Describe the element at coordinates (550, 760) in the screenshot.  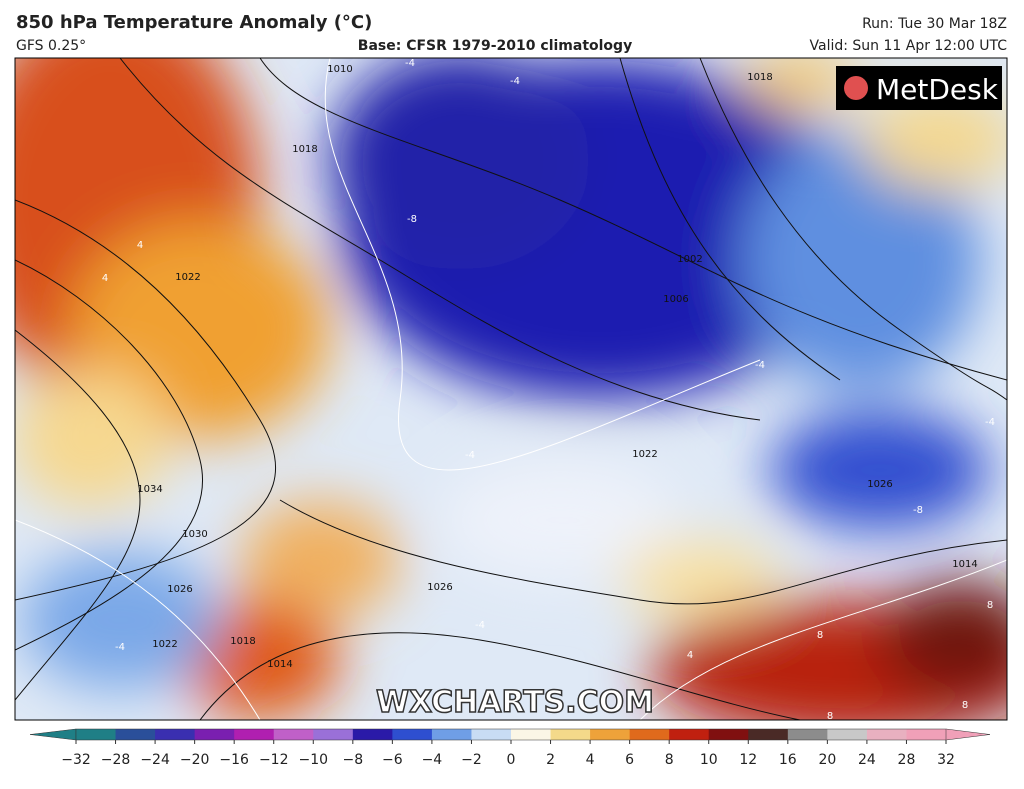
I see `colorbar-tick-label: 2` at that location.